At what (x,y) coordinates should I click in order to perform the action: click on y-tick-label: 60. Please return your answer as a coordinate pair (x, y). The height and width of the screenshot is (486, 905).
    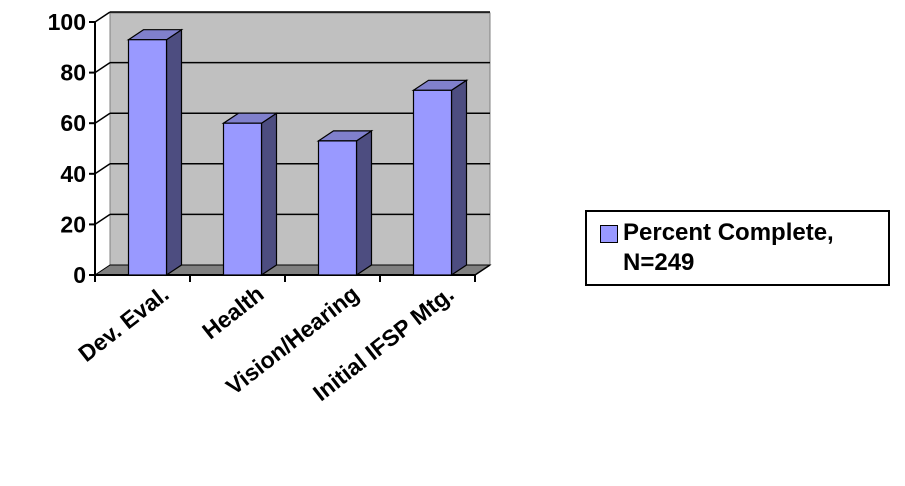
    Looking at the image, I should click on (73, 123).